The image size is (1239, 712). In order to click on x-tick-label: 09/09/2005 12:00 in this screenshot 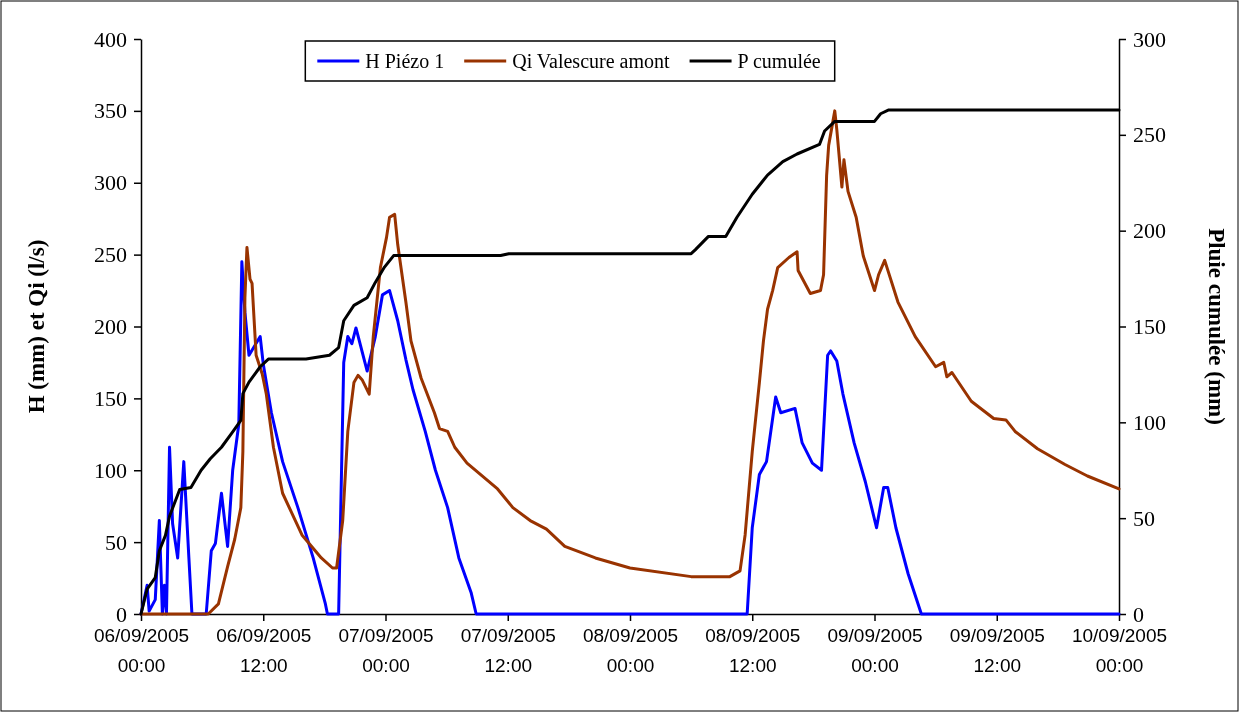, I will do `click(997, 650)`.